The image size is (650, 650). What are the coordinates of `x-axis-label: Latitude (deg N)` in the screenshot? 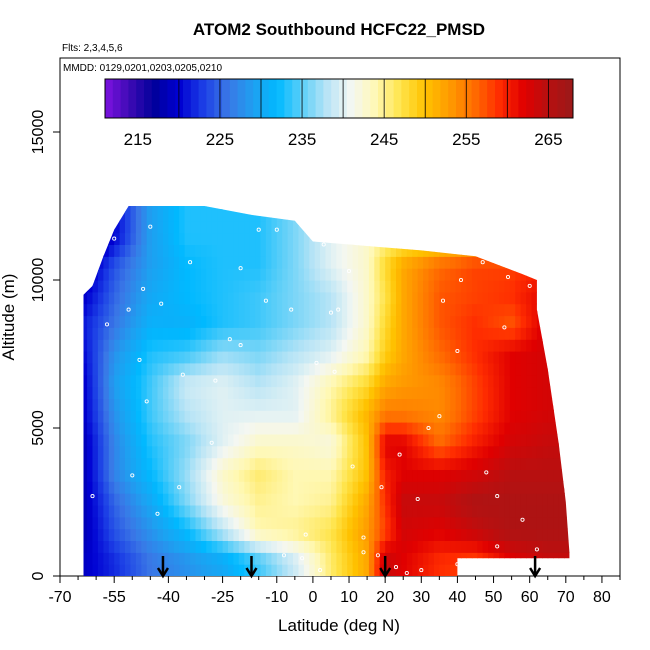 It's located at (339, 625).